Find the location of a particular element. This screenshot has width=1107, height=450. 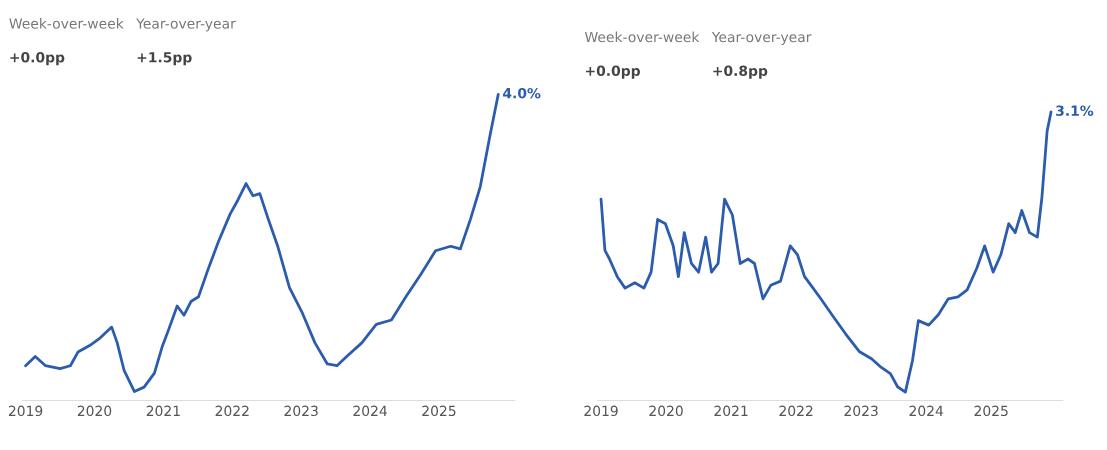

text: +1.5pp is located at coordinates (164, 59).